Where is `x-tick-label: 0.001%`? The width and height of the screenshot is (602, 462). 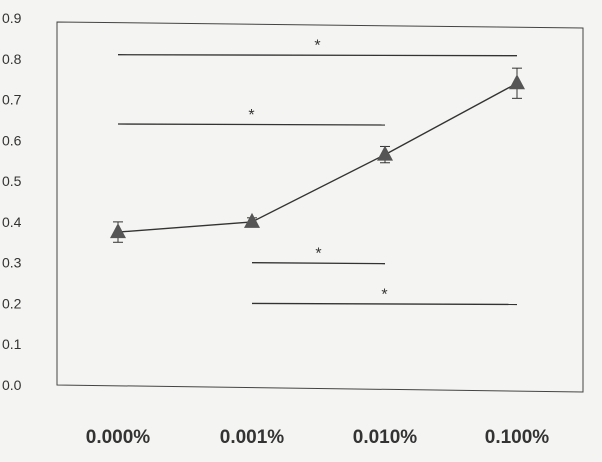
x-tick-label: 0.001% is located at coordinates (252, 437).